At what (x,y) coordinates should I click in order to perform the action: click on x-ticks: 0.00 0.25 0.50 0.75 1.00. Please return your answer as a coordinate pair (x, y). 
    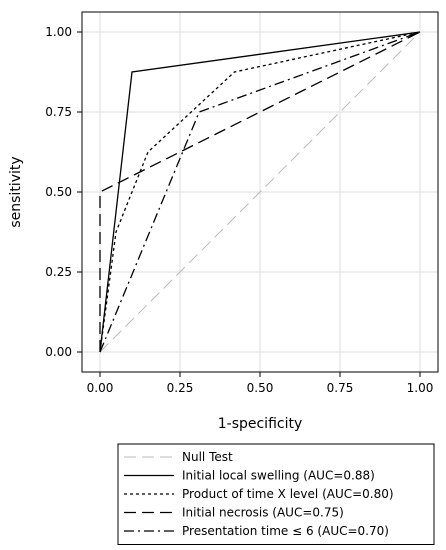
    Looking at the image, I should click on (260, 383).